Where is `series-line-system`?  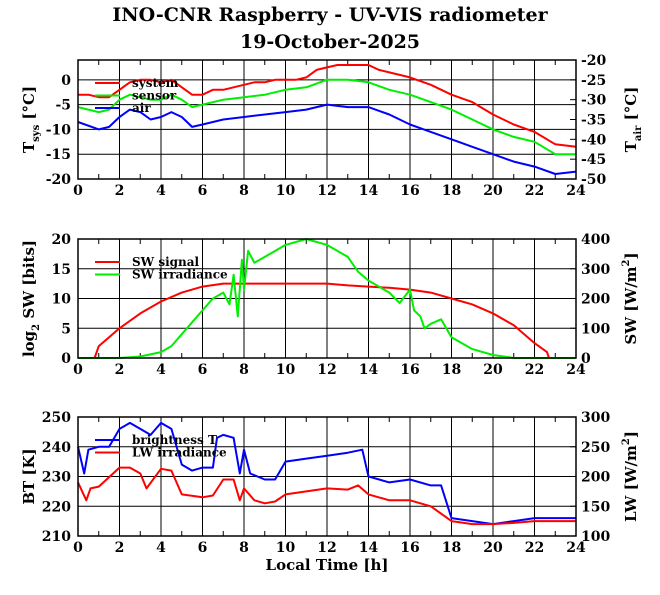
series-line-system is located at coordinates (327, 106).